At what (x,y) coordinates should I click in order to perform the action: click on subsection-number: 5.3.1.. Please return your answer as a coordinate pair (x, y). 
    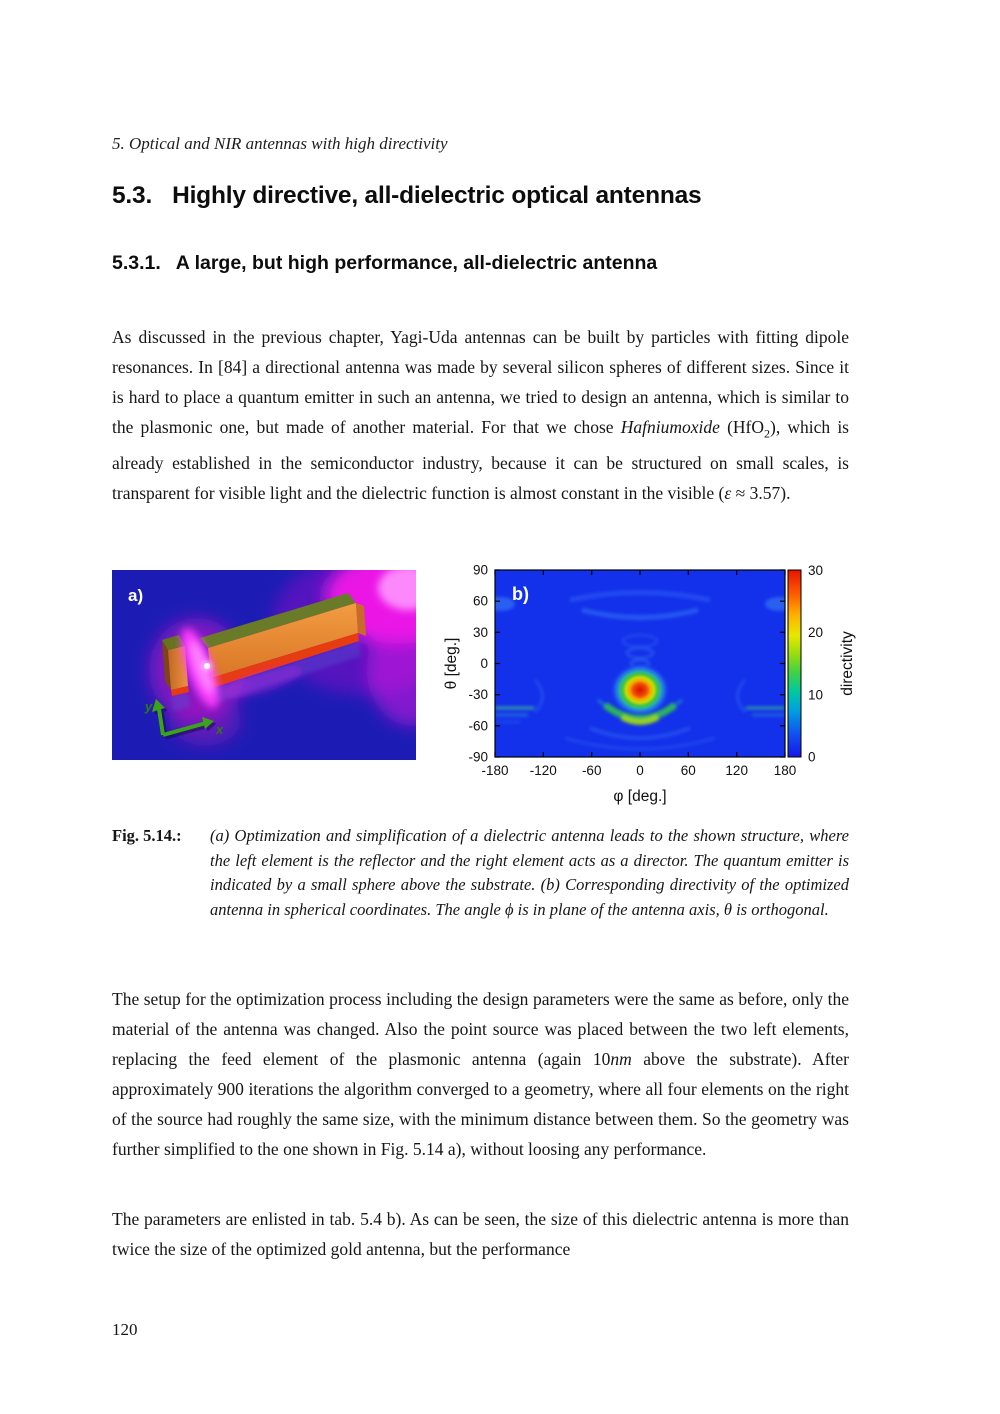
    Looking at the image, I should click on (136, 263).